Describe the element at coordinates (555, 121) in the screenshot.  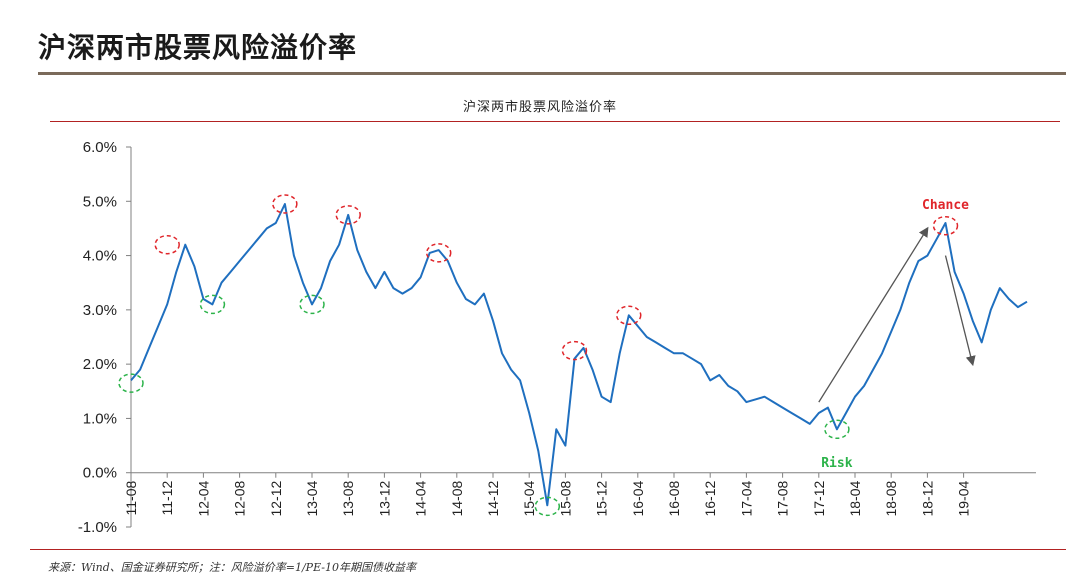
I see `chart-top-divider` at that location.